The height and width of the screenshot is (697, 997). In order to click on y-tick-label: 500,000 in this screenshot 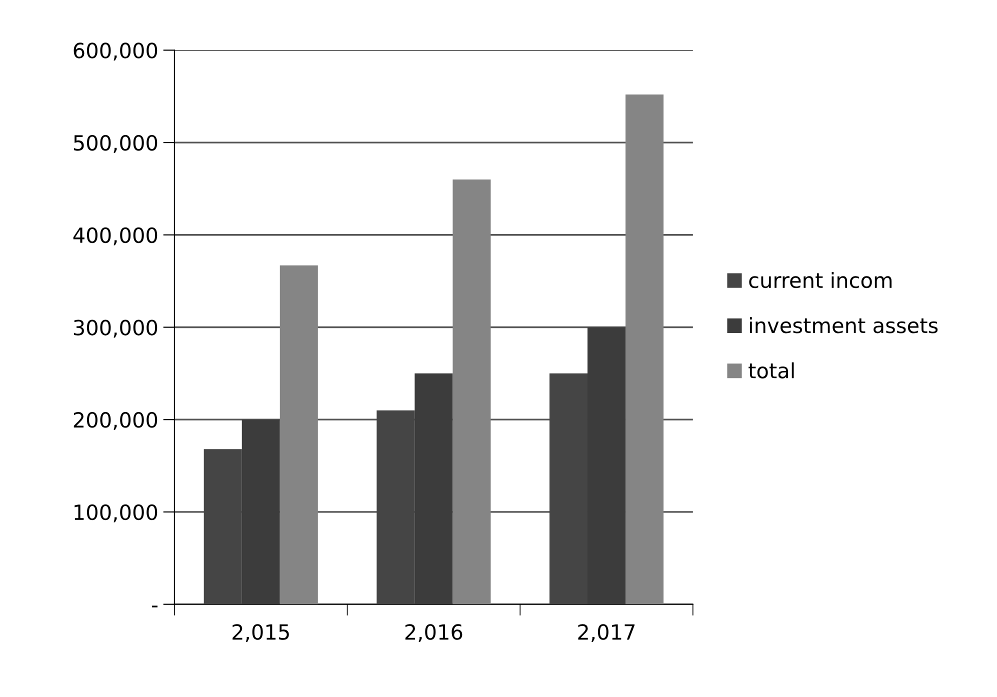, I will do `click(116, 143)`.